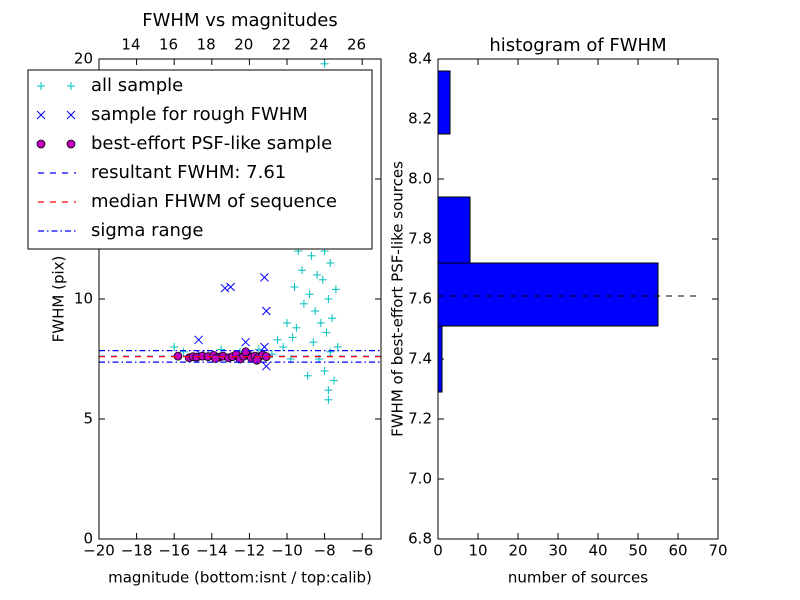 The height and width of the screenshot is (600, 800). I want to click on y-tick-label: 0, so click(88, 539).